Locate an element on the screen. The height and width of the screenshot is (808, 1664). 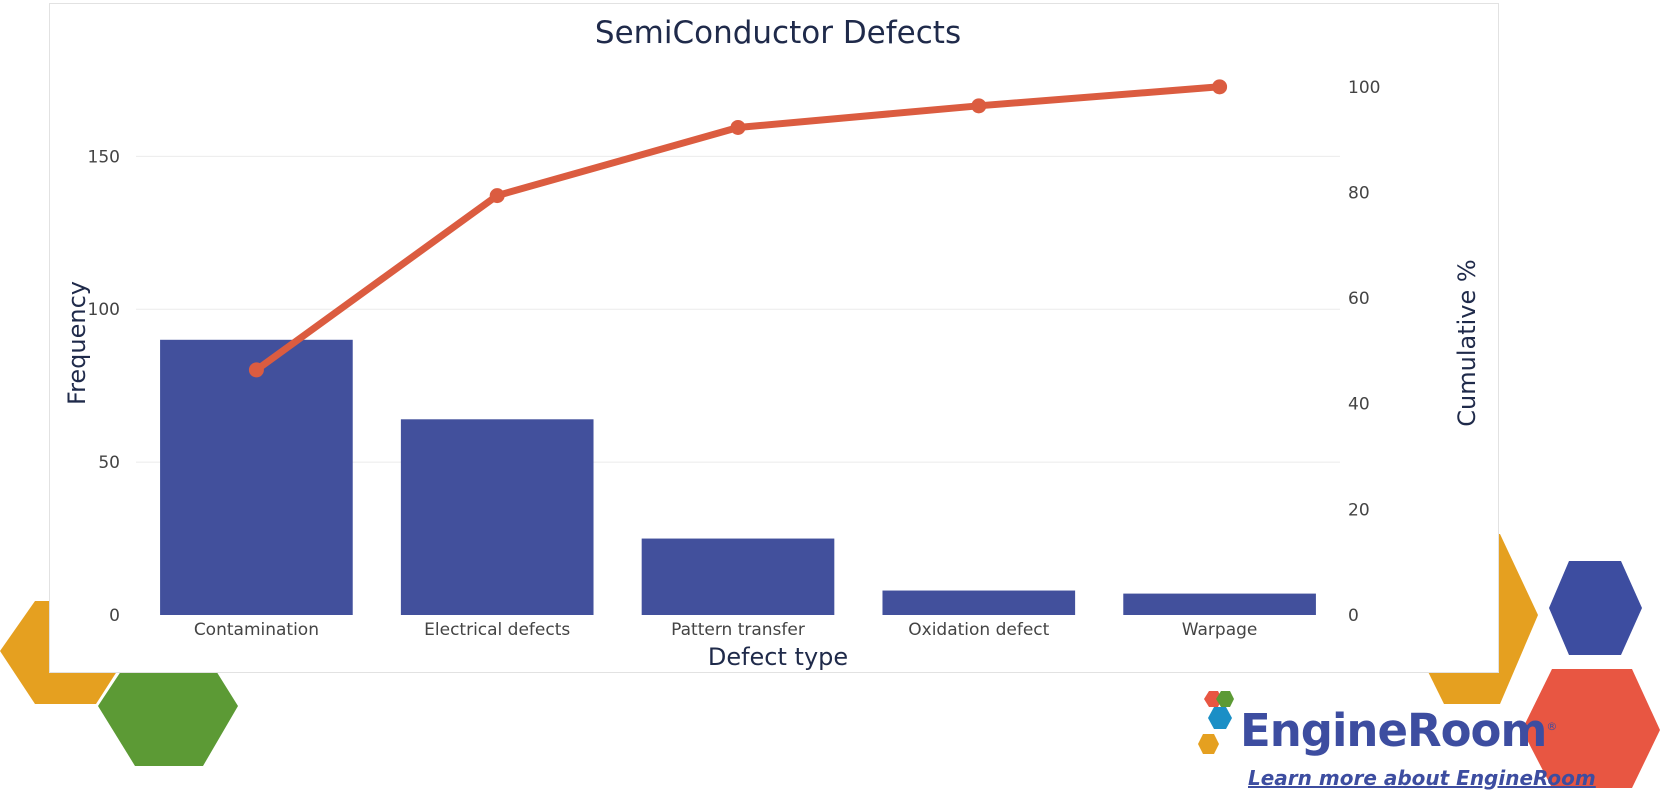
engineroom-wordmark: EngineRoom® is located at coordinates (1398, 730).